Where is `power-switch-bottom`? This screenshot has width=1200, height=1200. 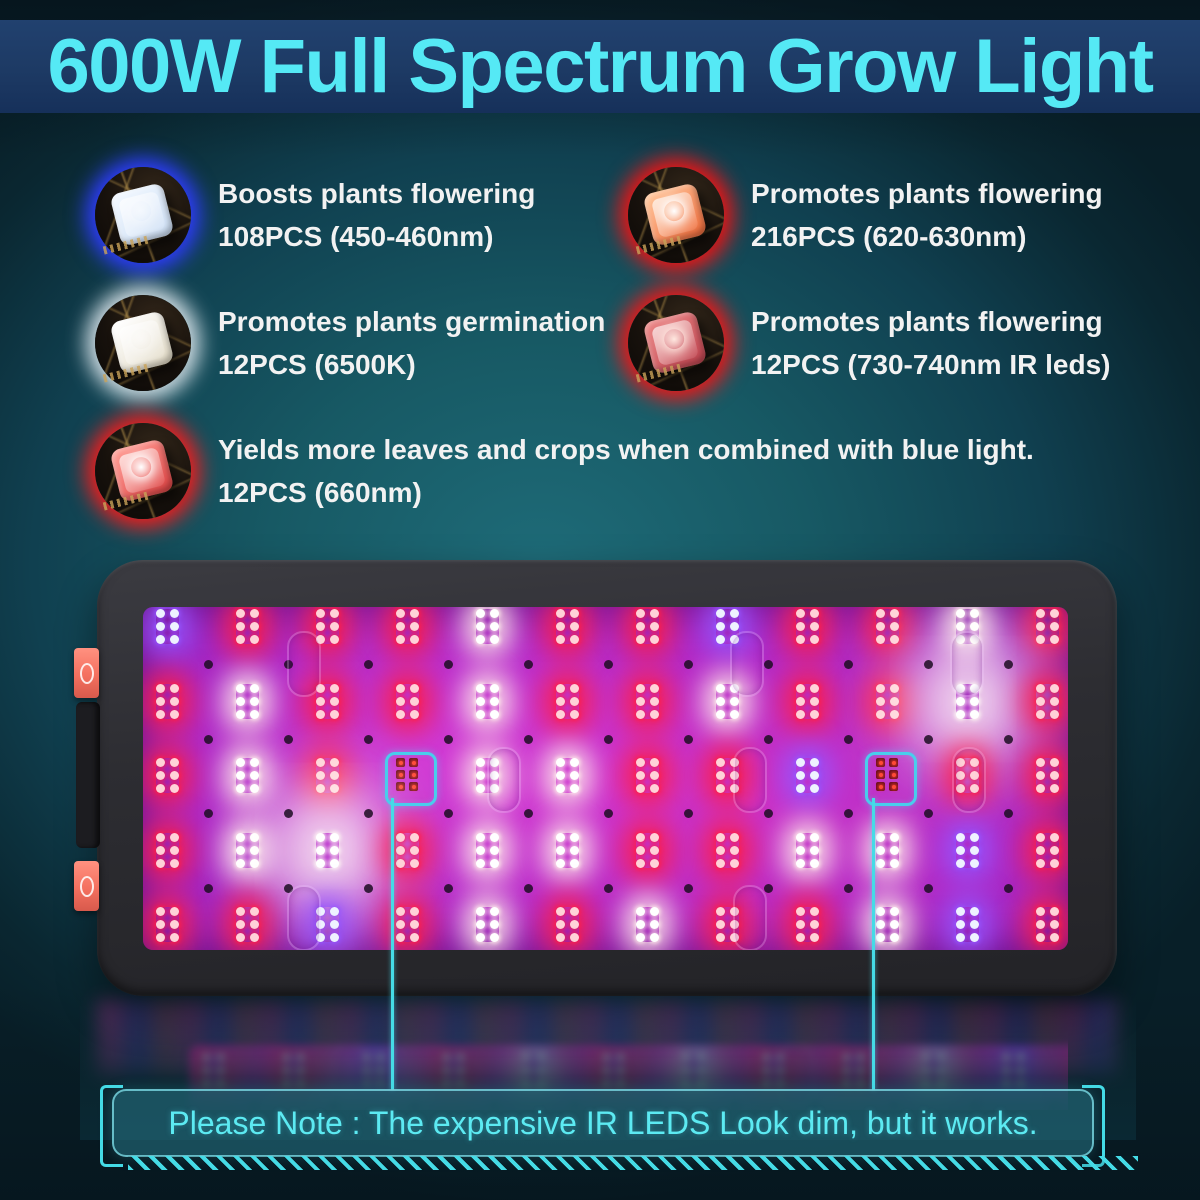
power-switch-bottom is located at coordinates (86, 886).